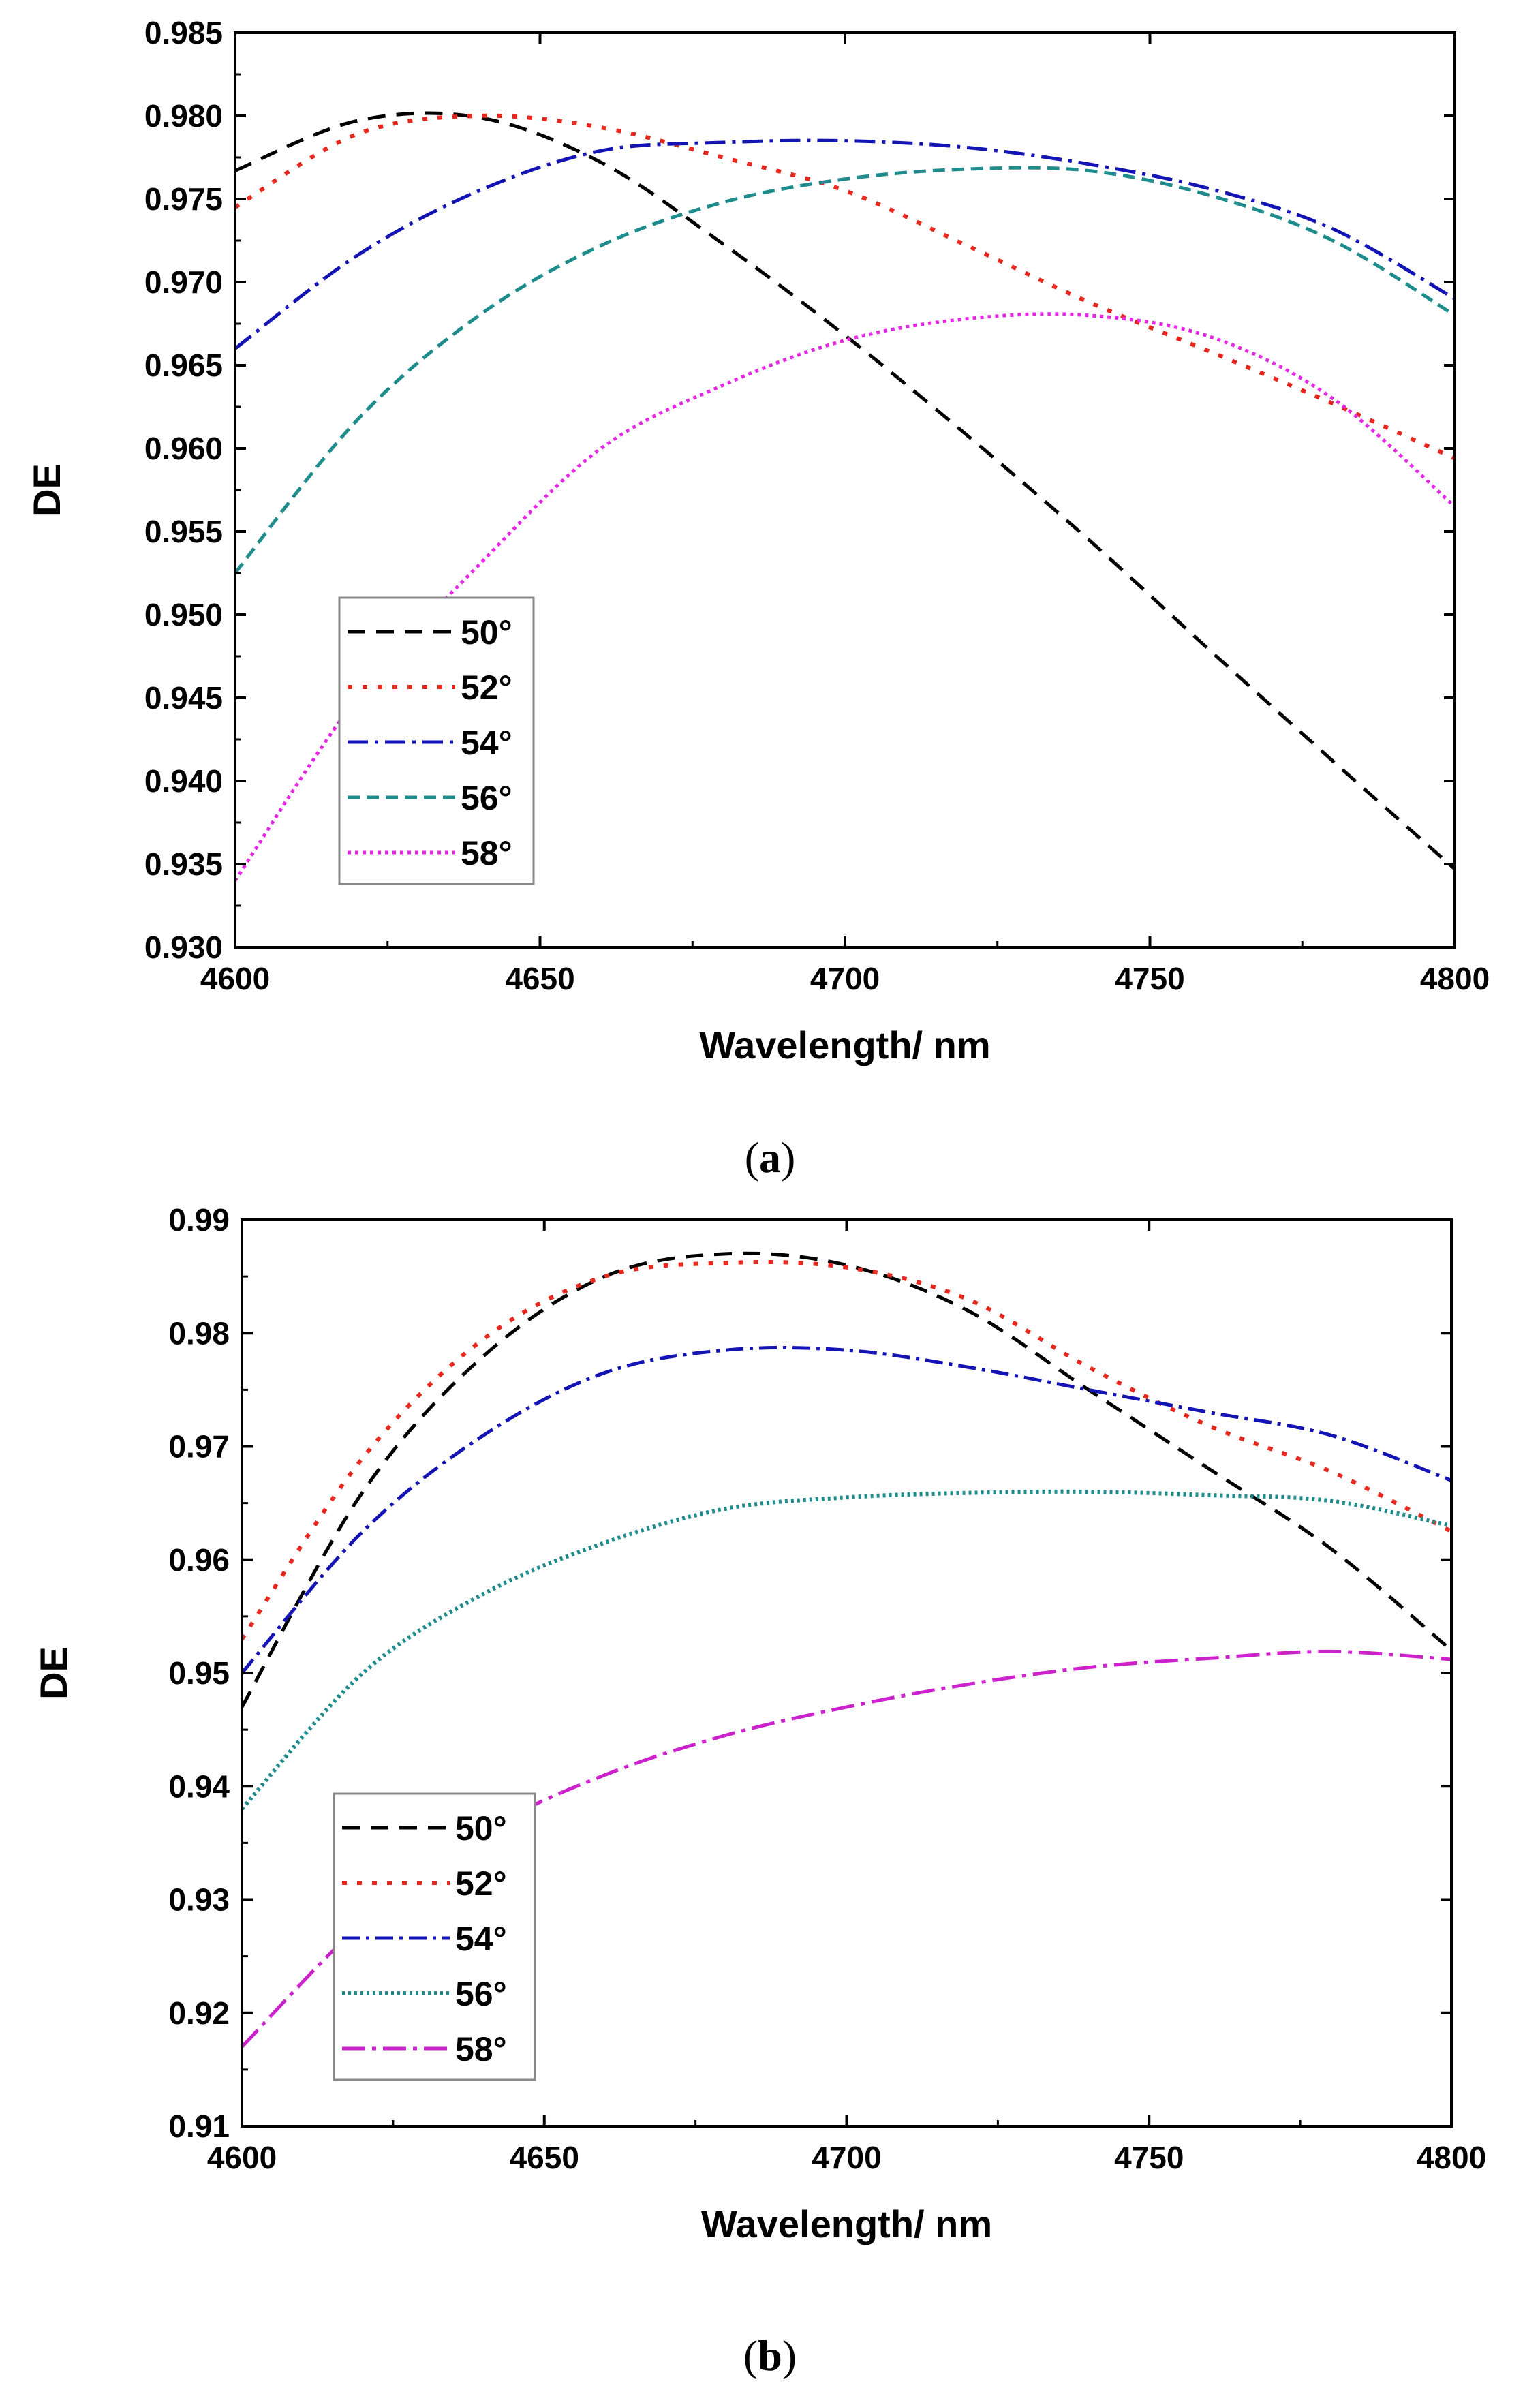 The width and height of the screenshot is (1540, 2394). I want to click on y-tick-label: 0.985, so click(183, 33).